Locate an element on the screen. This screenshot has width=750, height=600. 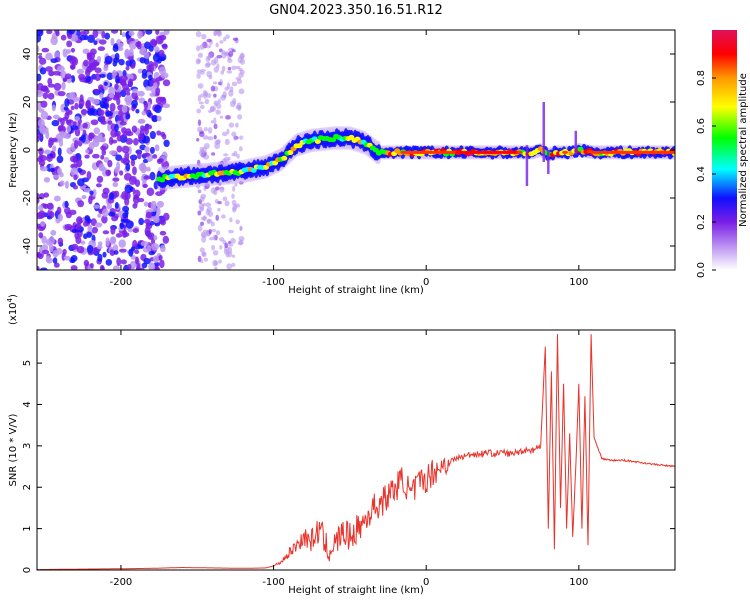
snr-scale-exponent: 4 is located at coordinates (10, 299).